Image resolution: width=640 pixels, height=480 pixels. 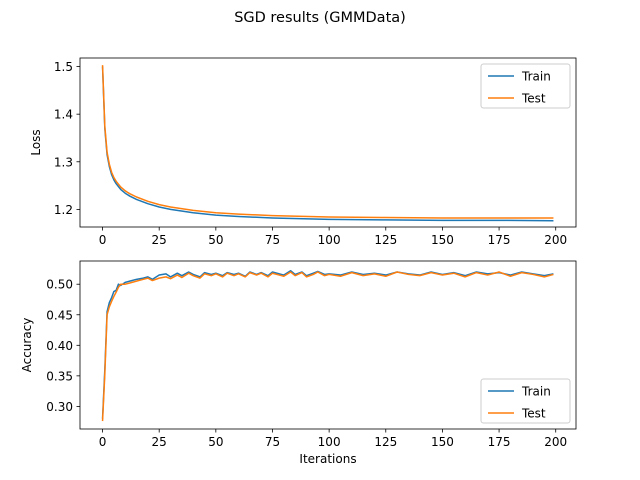 What do you see at coordinates (59, 346) in the screenshot?
I see `y-tick-label: 0.40` at bounding box center [59, 346].